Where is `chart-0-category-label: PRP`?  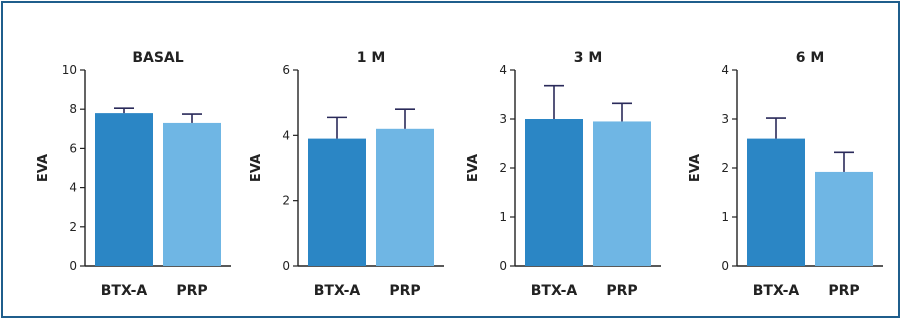 chart-0-category-label: PRP is located at coordinates (191, 291).